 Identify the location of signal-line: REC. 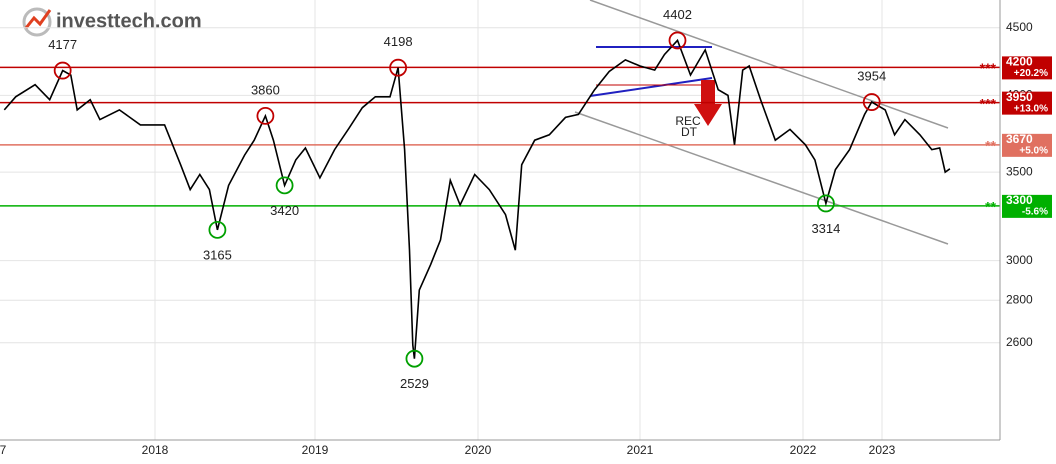
(688, 121).